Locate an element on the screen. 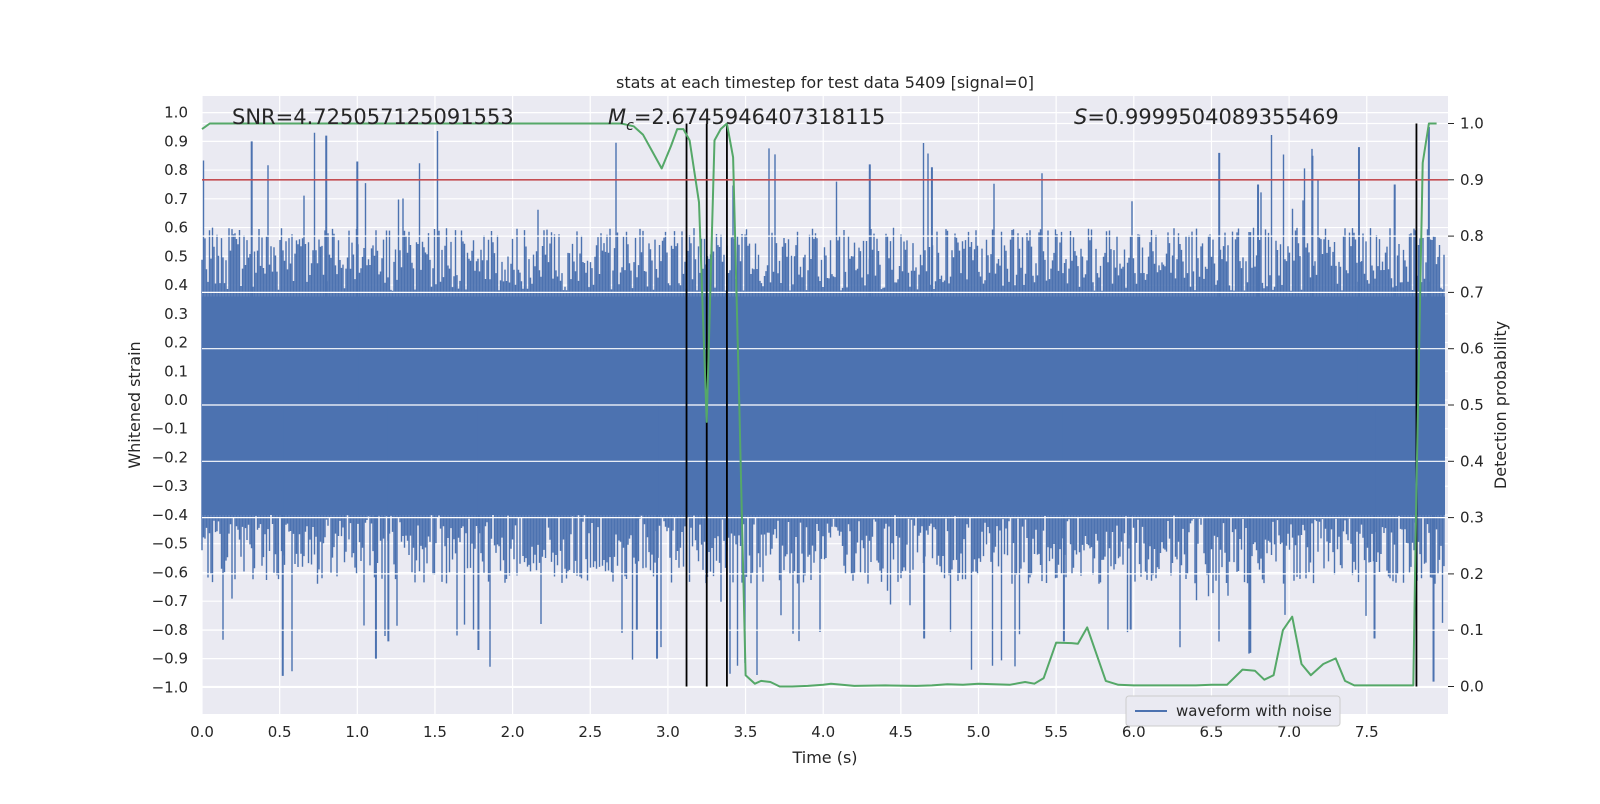 The image size is (1600, 804). y-tick-label: 0.4 is located at coordinates (176, 285).